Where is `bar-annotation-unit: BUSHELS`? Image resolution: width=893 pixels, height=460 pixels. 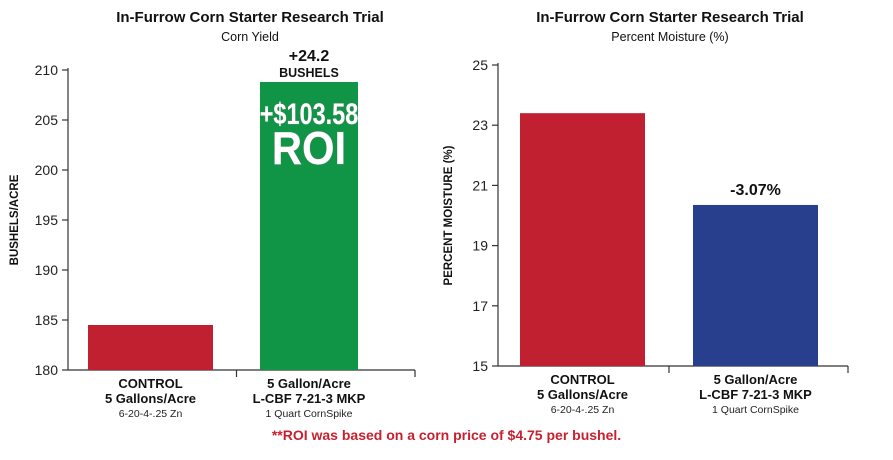 bar-annotation-unit: BUSHELS is located at coordinates (309, 73).